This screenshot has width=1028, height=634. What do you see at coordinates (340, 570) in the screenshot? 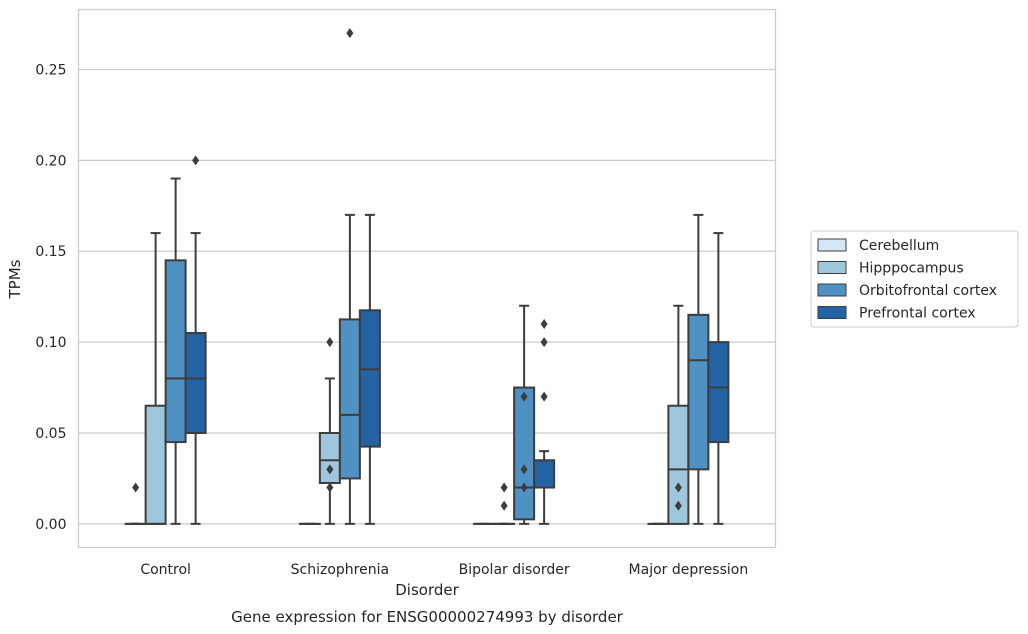
I see `x-tick-label: Schizophrenia` at bounding box center [340, 570].